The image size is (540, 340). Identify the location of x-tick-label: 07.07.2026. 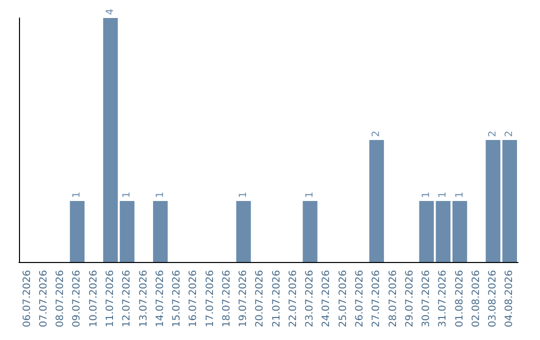
(44, 299).